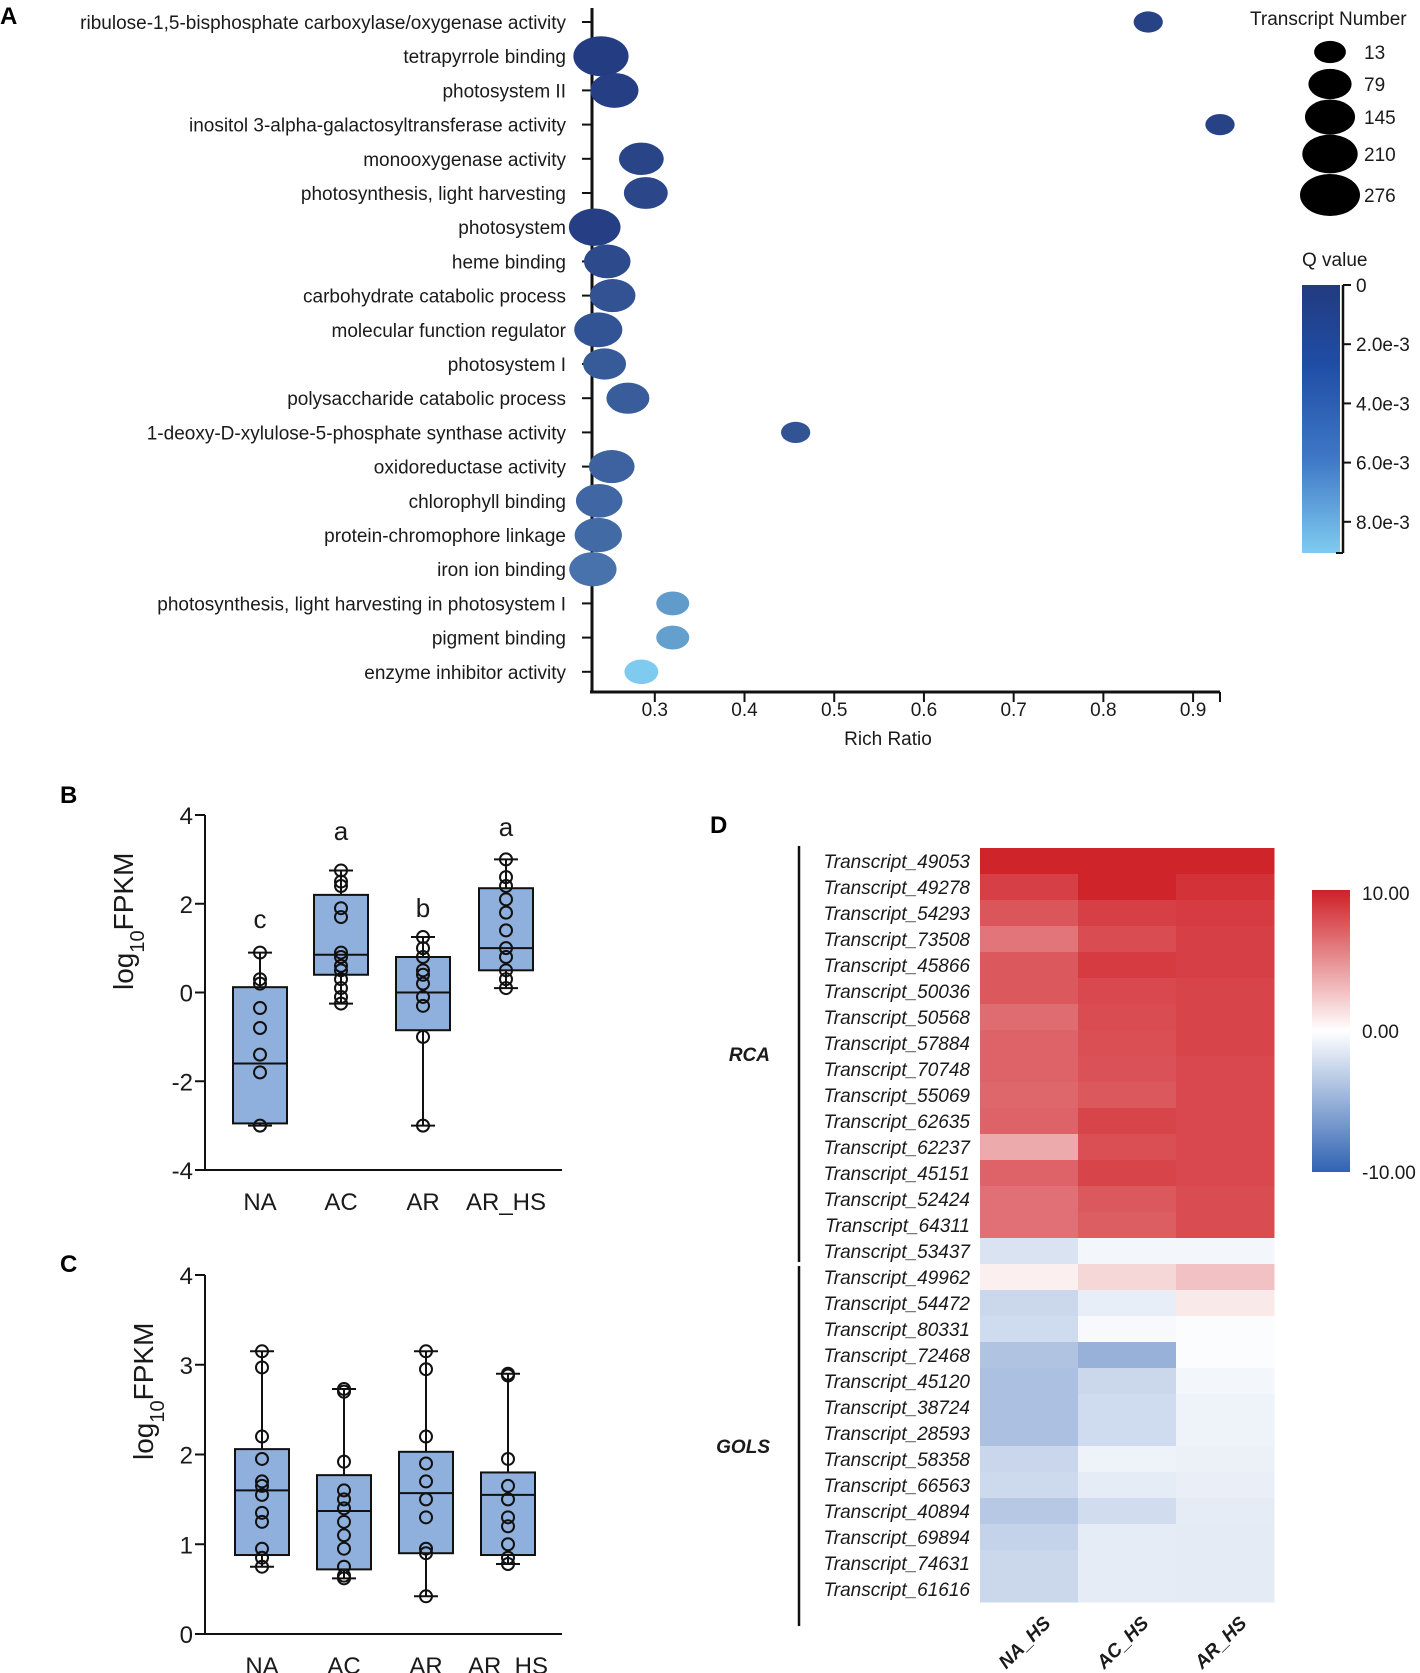  What do you see at coordinates (1193, 710) in the screenshot?
I see `x-tick-label: 0.9` at bounding box center [1193, 710].